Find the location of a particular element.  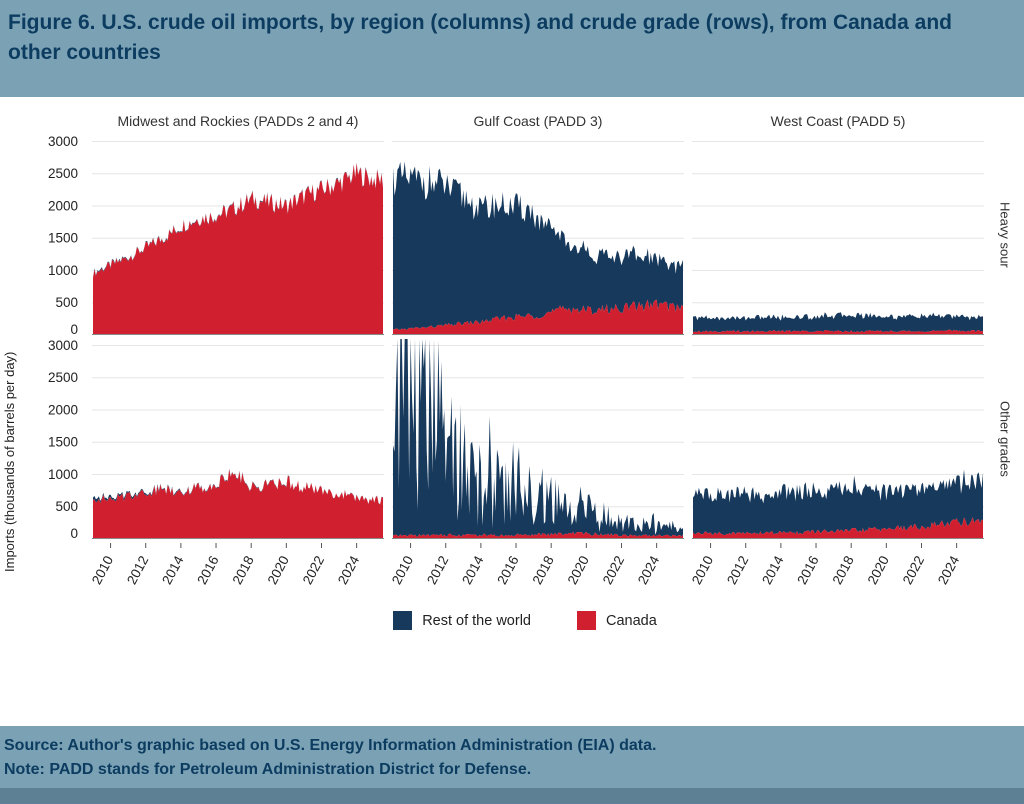

legend-label: Canada is located at coordinates (631, 620).